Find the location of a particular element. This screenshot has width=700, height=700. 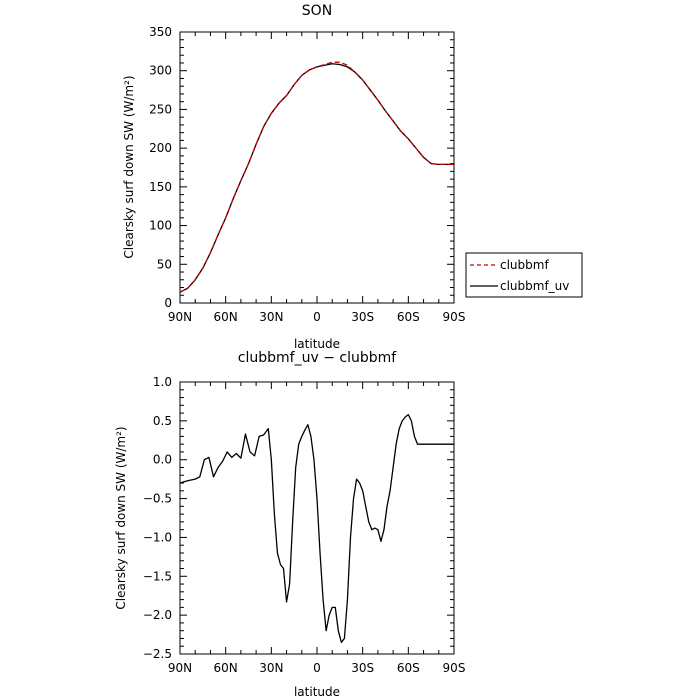

bottom-x-tick-label: 60S is located at coordinates (408, 668).